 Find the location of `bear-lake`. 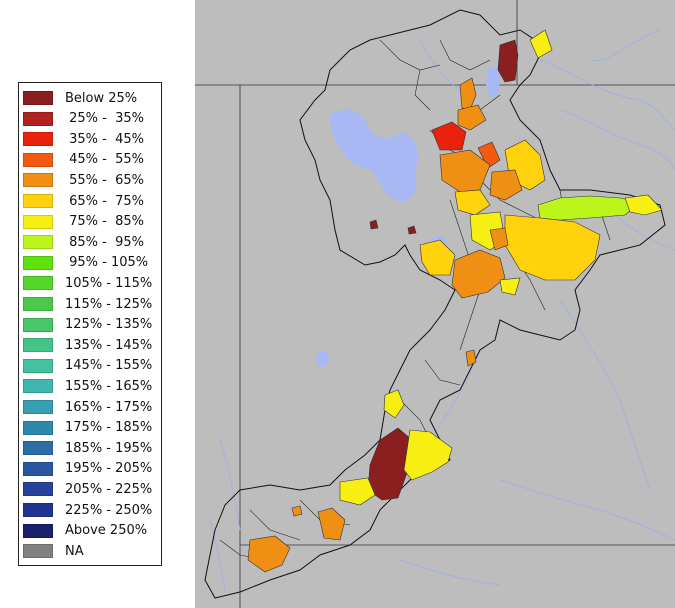

bear-lake is located at coordinates (493, 82).